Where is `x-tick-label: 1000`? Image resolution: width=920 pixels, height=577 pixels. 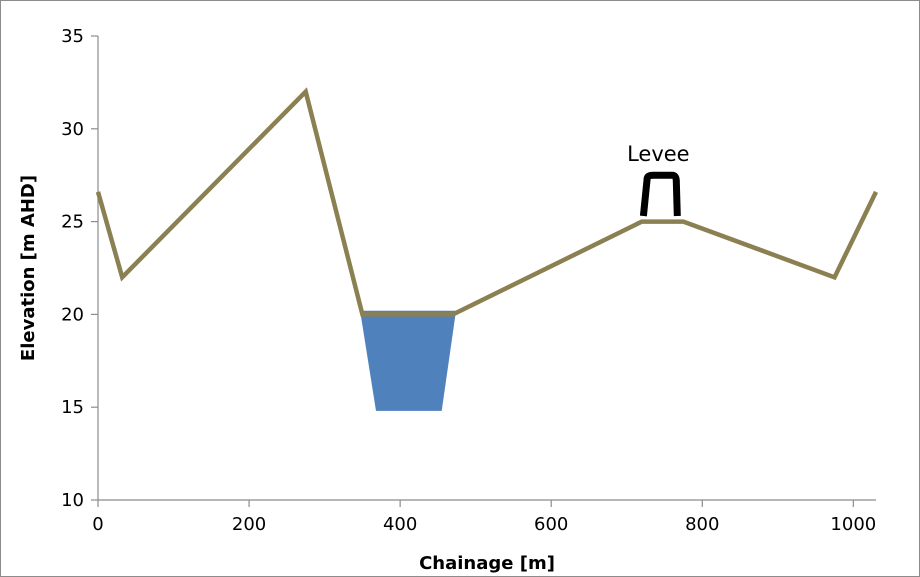
x-tick-label: 1000 is located at coordinates (853, 524).